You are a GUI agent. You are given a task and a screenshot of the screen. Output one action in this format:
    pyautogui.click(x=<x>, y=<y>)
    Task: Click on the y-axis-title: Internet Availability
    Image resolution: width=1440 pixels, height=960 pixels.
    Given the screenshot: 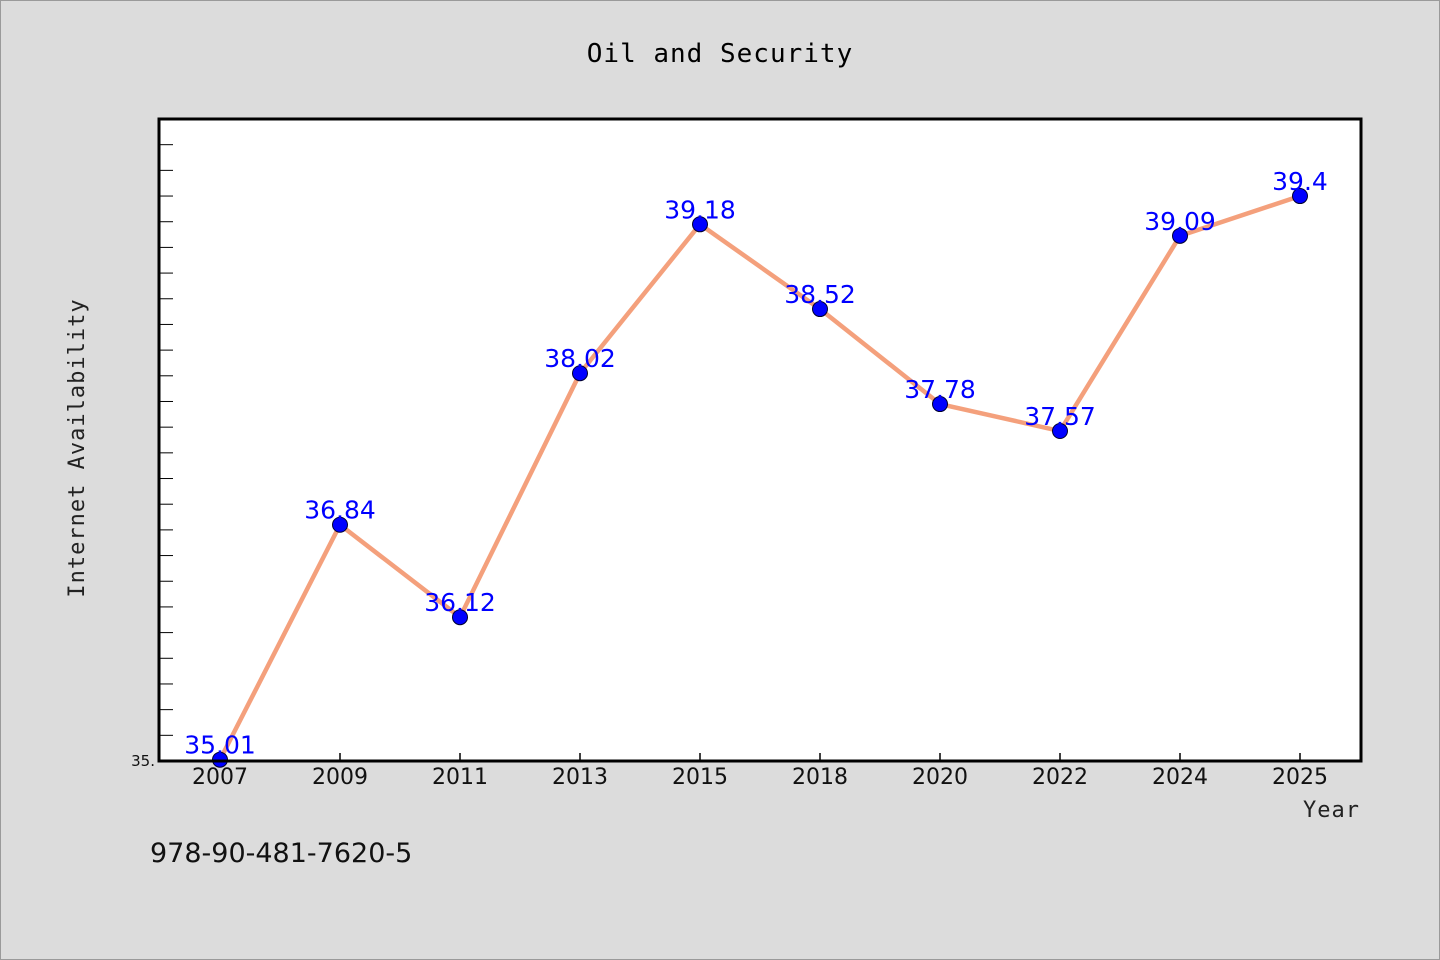 What is the action you would take?
    pyautogui.click(x=77, y=447)
    